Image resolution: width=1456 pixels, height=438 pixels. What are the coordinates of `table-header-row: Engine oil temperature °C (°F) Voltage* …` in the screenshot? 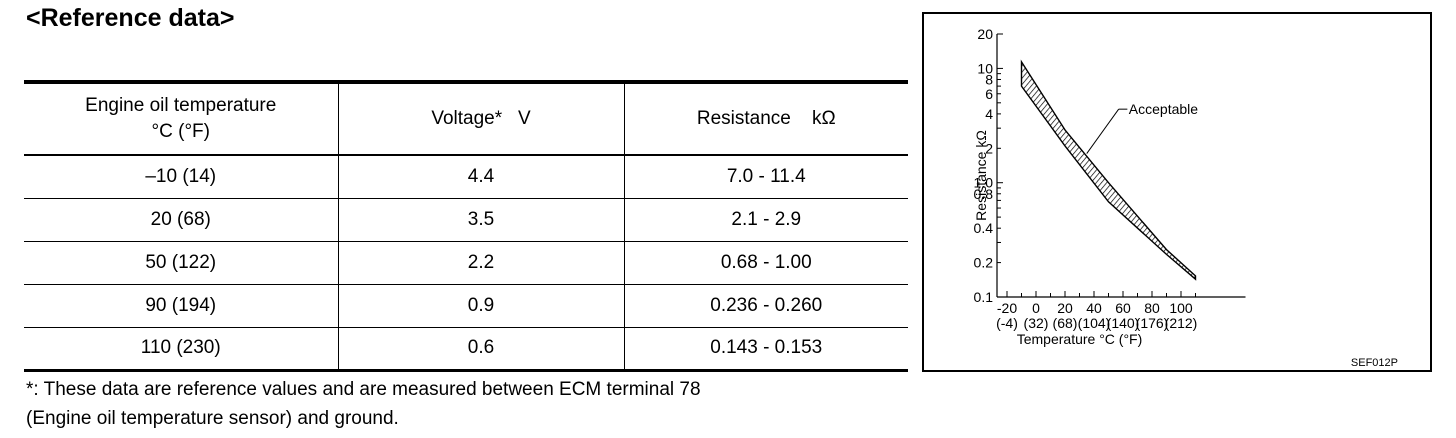 It's located at (466, 119).